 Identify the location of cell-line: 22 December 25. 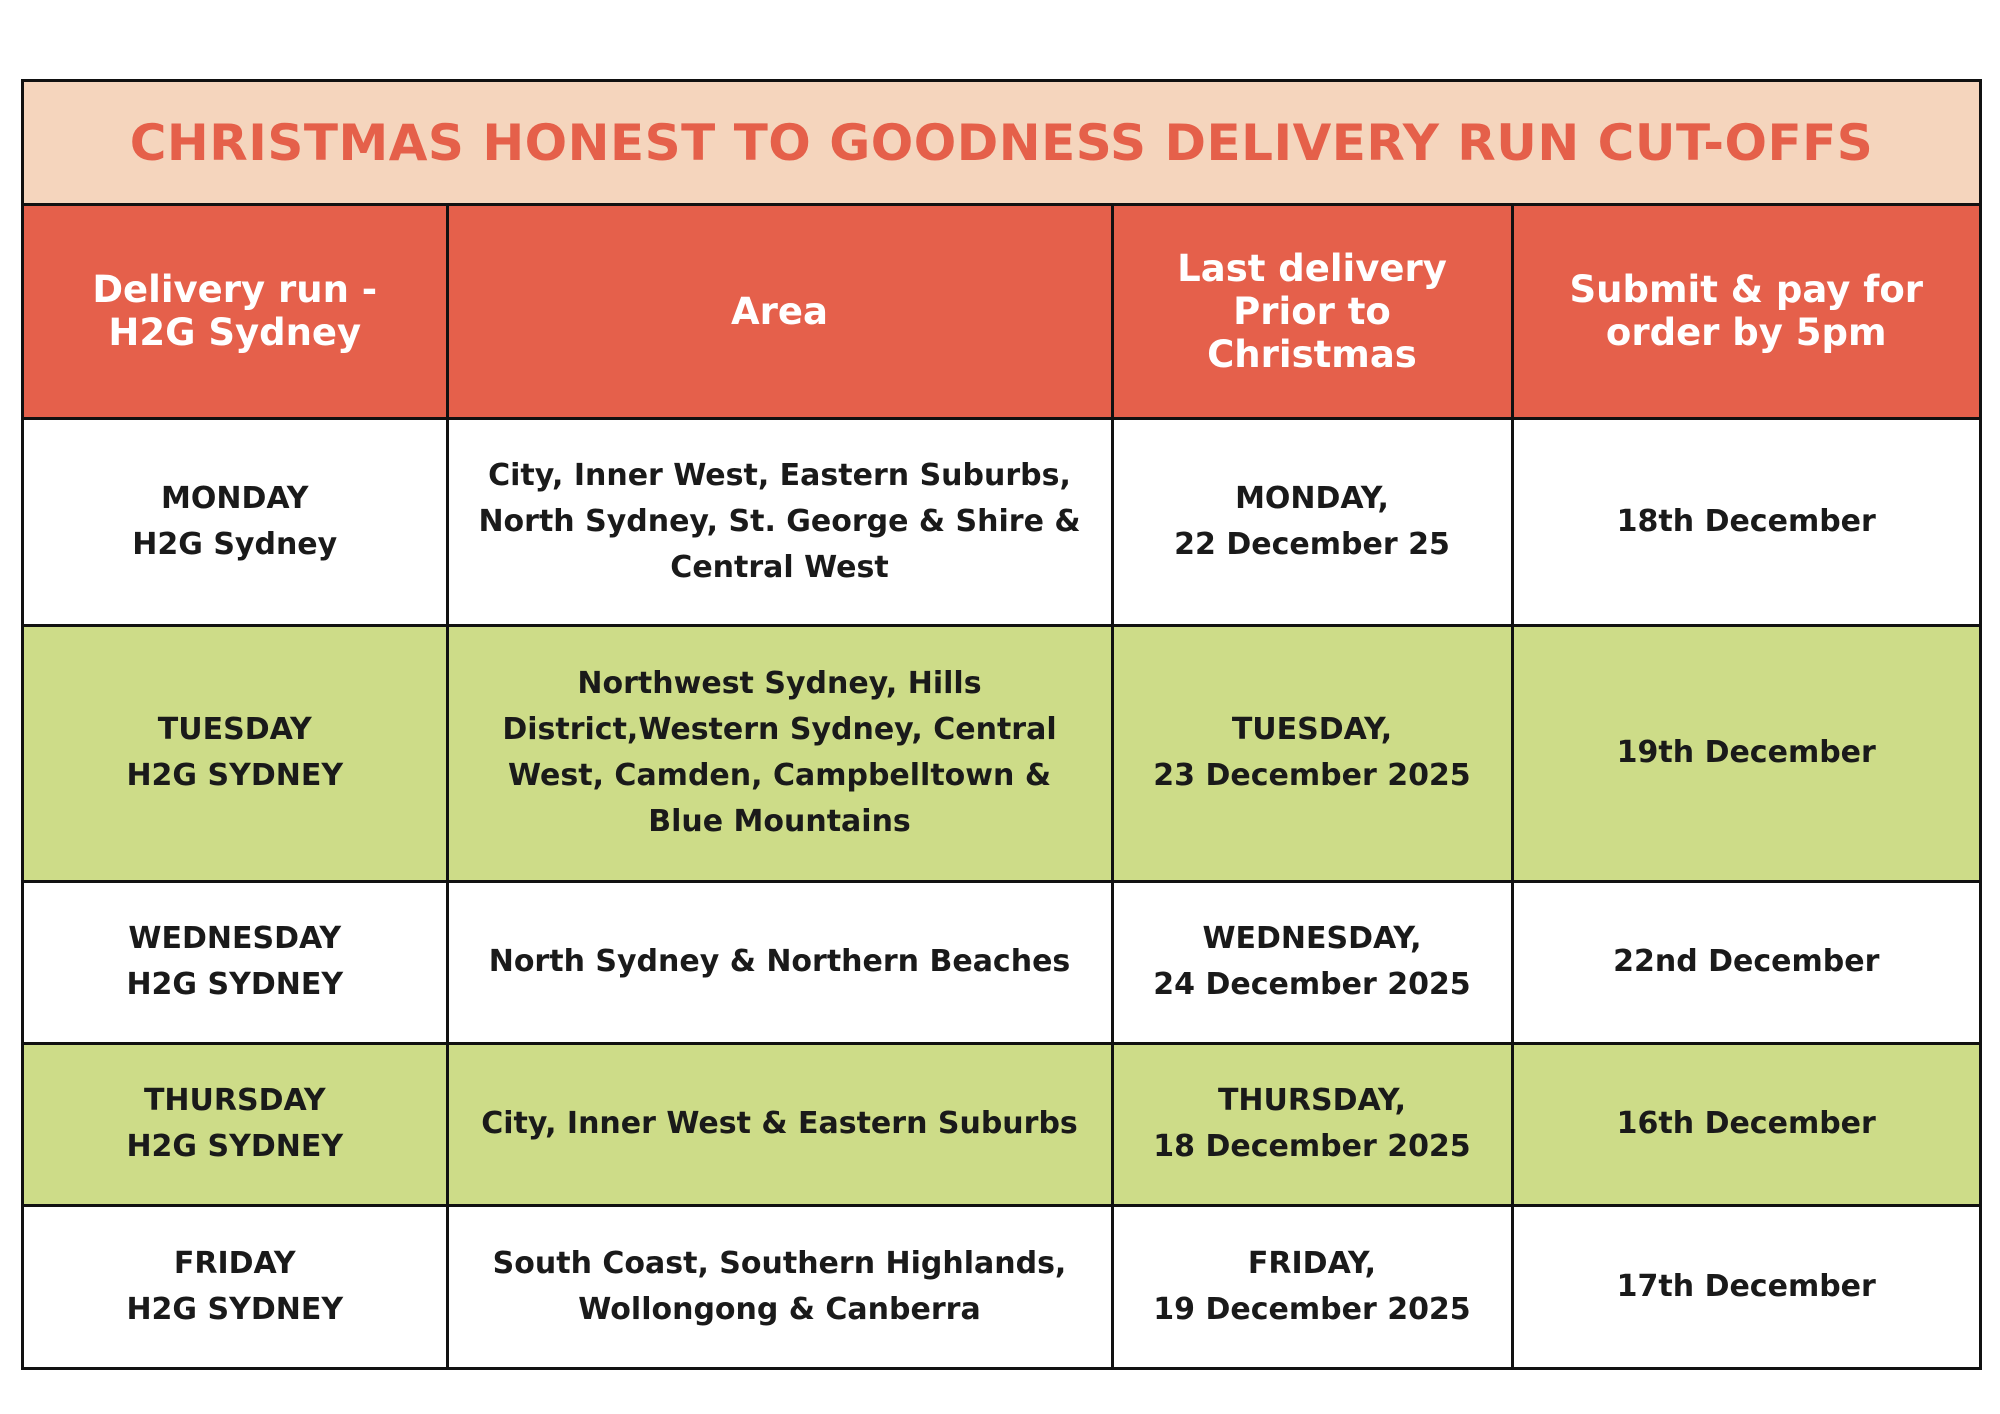
(1312, 544).